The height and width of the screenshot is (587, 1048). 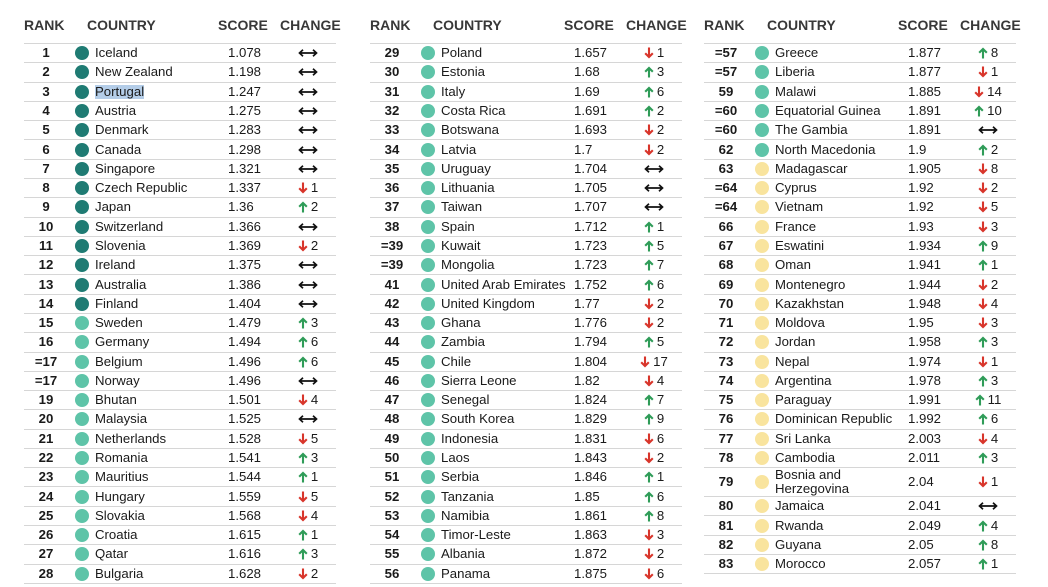 What do you see at coordinates (660, 72) in the screenshot?
I see `change-value: 3` at bounding box center [660, 72].